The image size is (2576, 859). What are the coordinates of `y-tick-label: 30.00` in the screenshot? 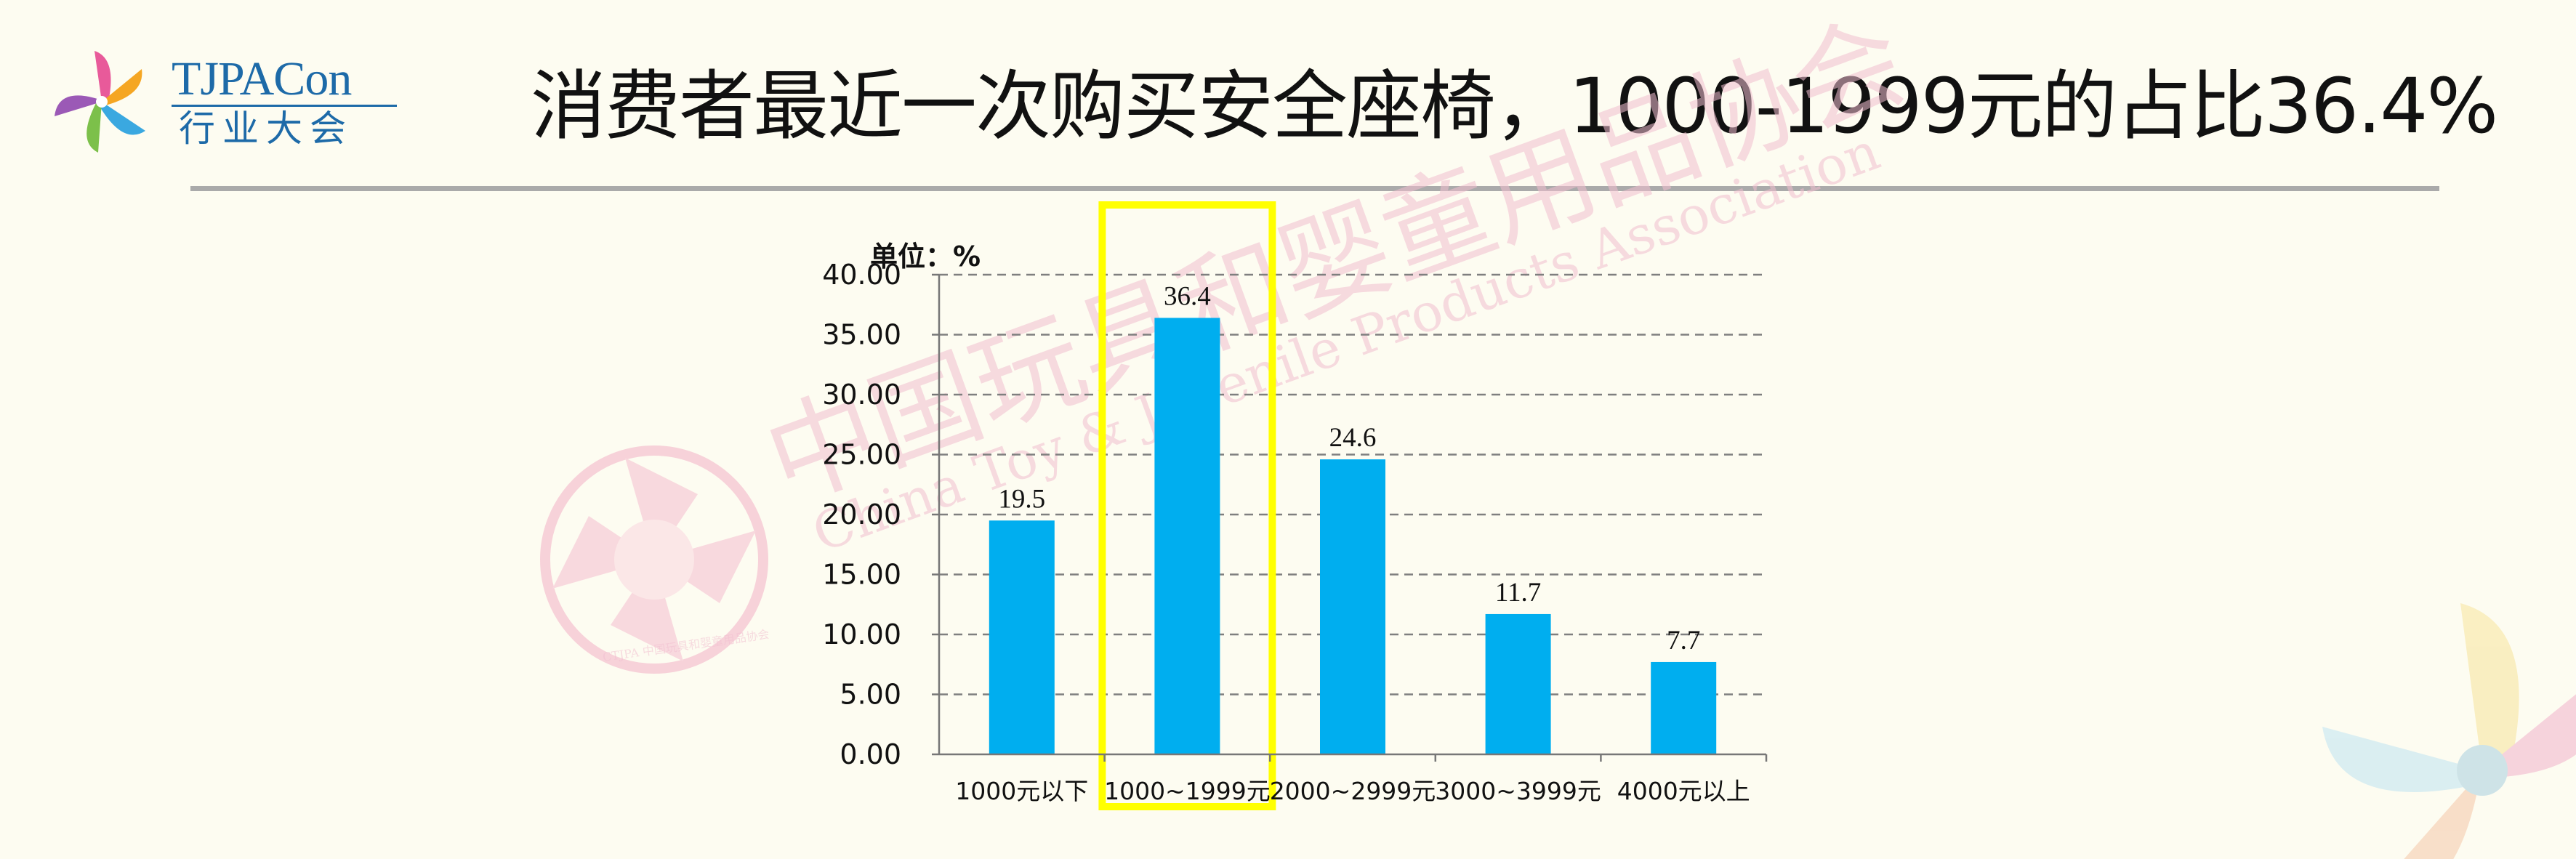 It's located at (861, 395).